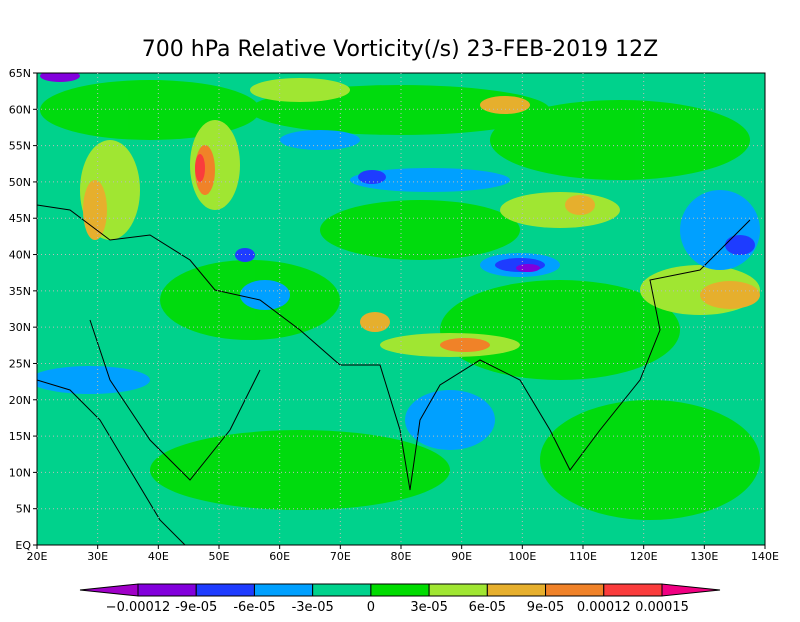 The height and width of the screenshot is (622, 800). I want to click on colorbar-label: −0.00012, so click(138, 607).